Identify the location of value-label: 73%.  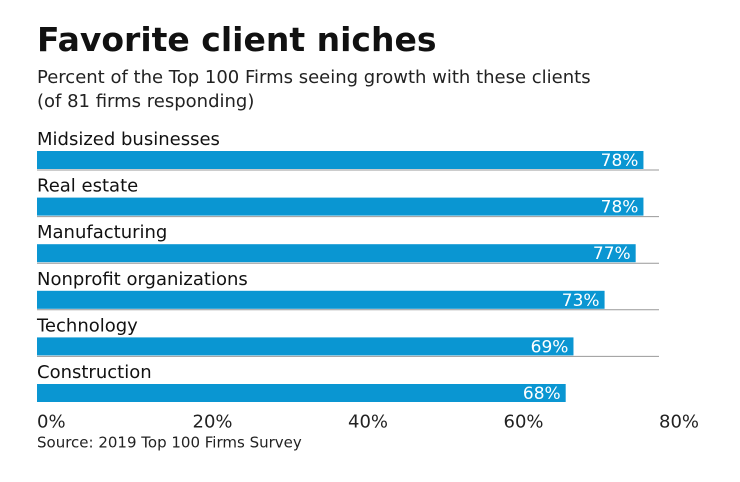
(581, 301).